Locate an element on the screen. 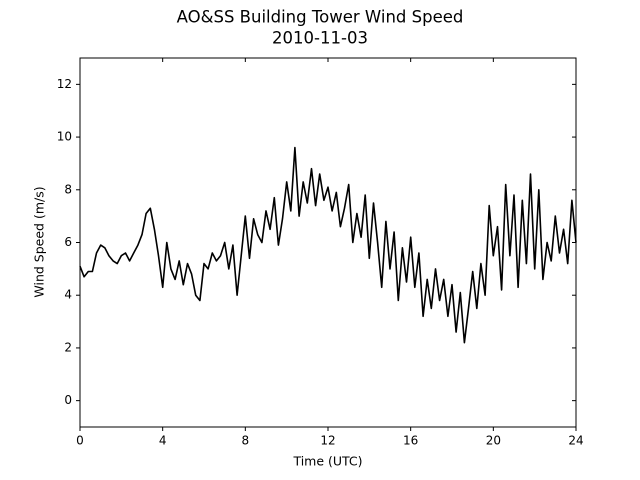 The height and width of the screenshot is (480, 640). x-axis-label: Time (UTC) is located at coordinates (327, 461).